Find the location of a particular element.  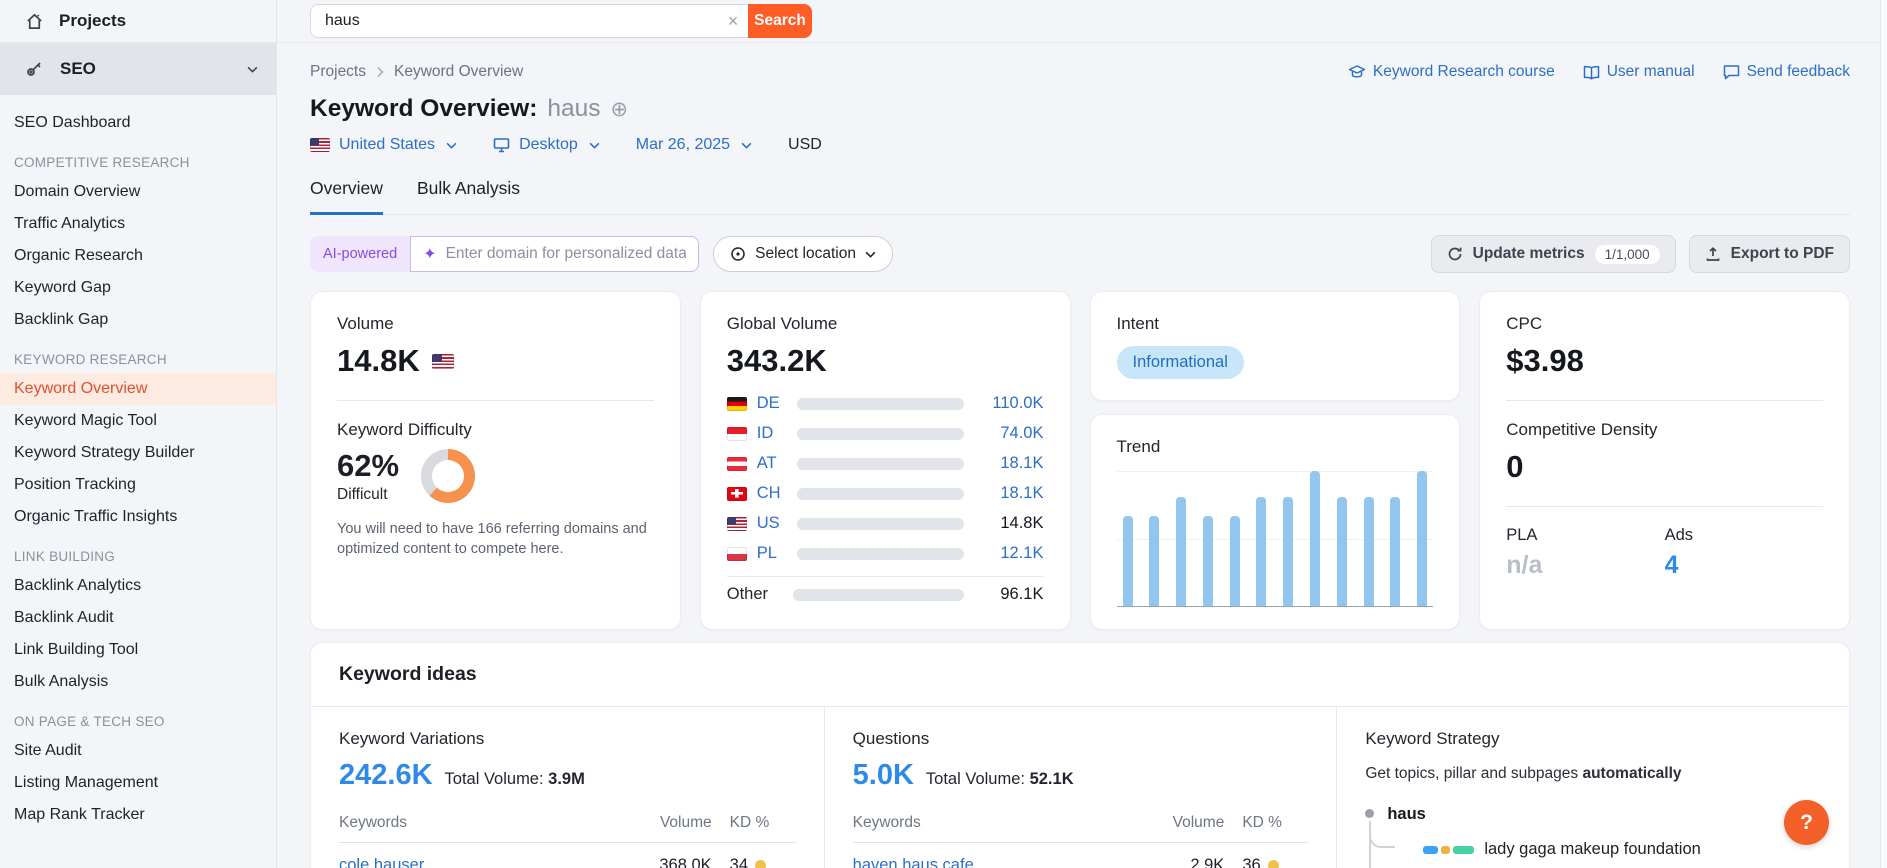

sidebar-item-domain-overview: Domain Overview is located at coordinates (77, 191).